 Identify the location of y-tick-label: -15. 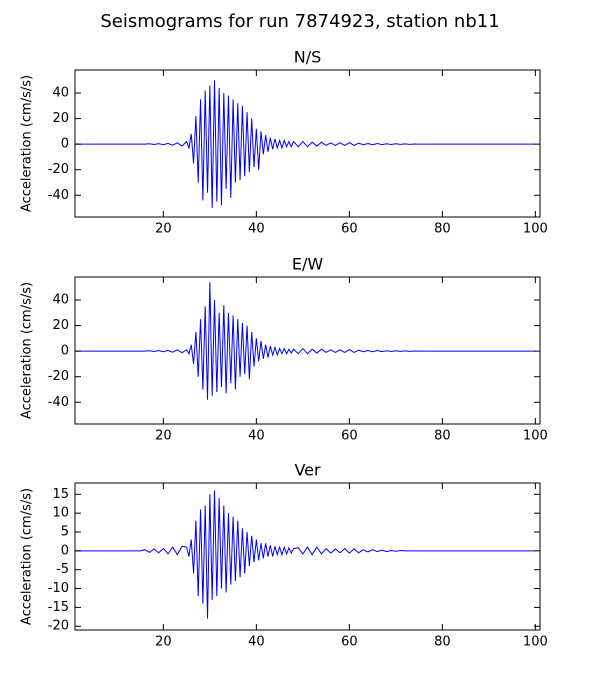
(58, 607).